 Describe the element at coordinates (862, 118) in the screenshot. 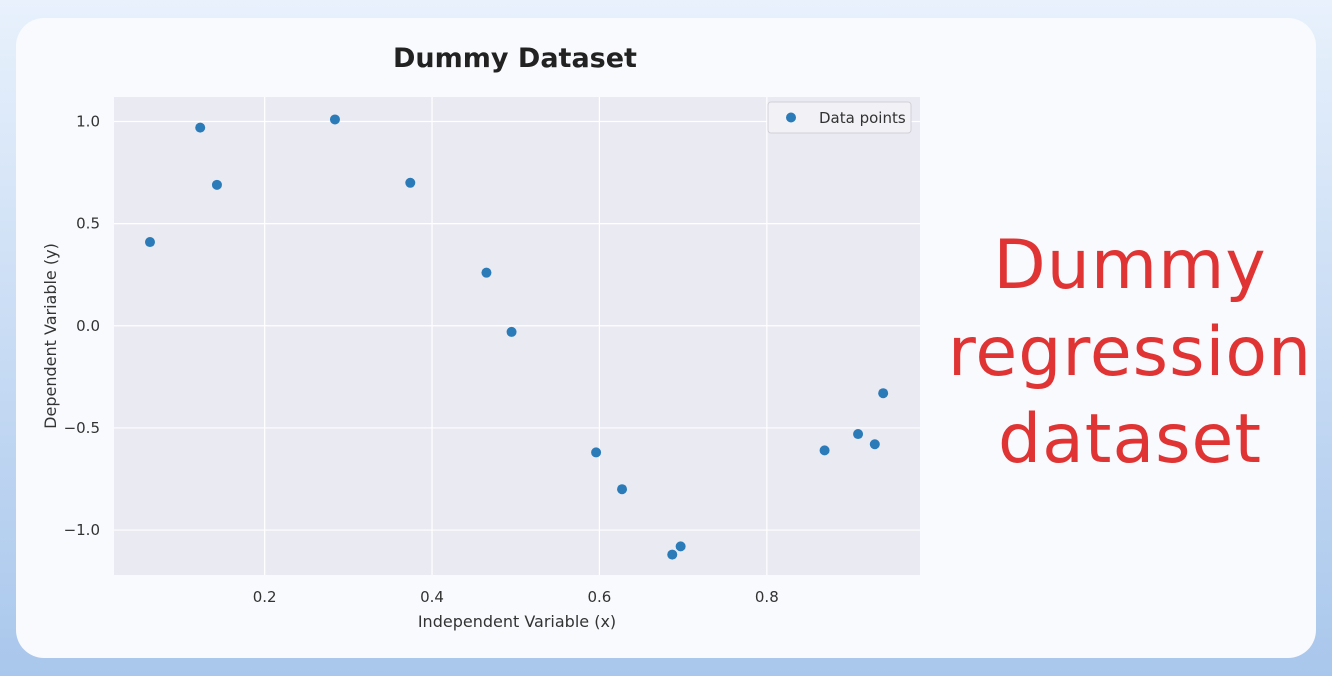

I see `legend-label: Data points` at that location.